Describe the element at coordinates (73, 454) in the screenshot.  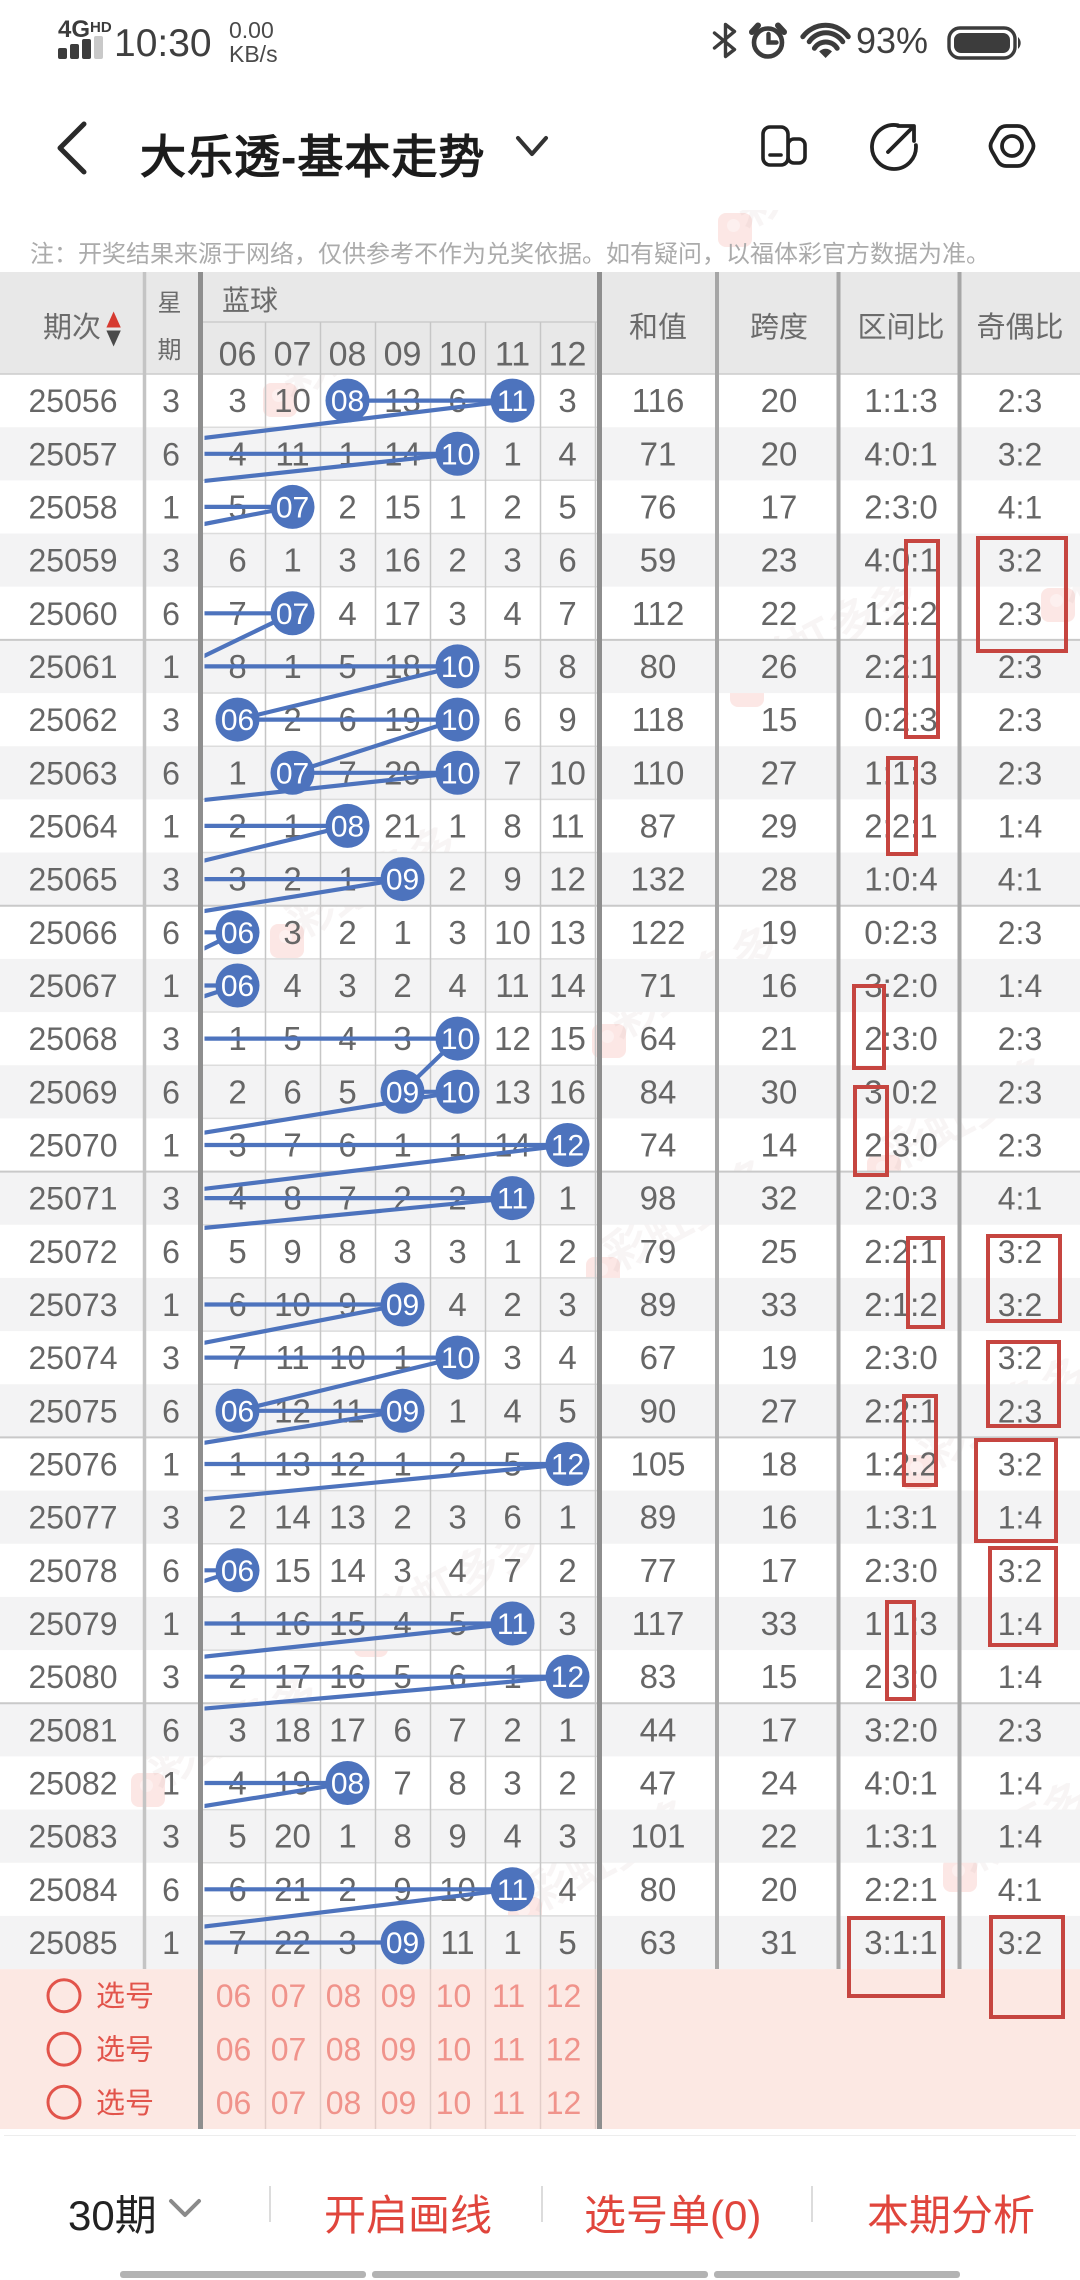
I see `svg-text: 25057` at that location.